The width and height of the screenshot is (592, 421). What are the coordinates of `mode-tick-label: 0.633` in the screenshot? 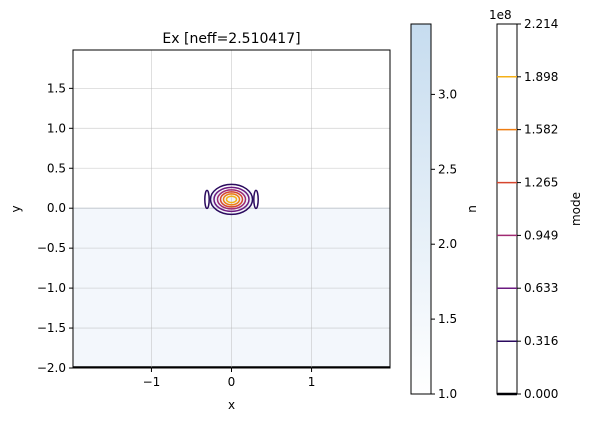 It's located at (541, 288).